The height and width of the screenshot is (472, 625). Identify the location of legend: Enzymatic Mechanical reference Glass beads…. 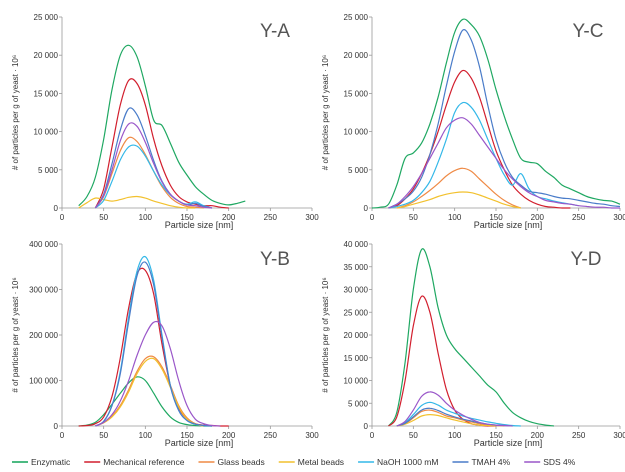
(294, 462).